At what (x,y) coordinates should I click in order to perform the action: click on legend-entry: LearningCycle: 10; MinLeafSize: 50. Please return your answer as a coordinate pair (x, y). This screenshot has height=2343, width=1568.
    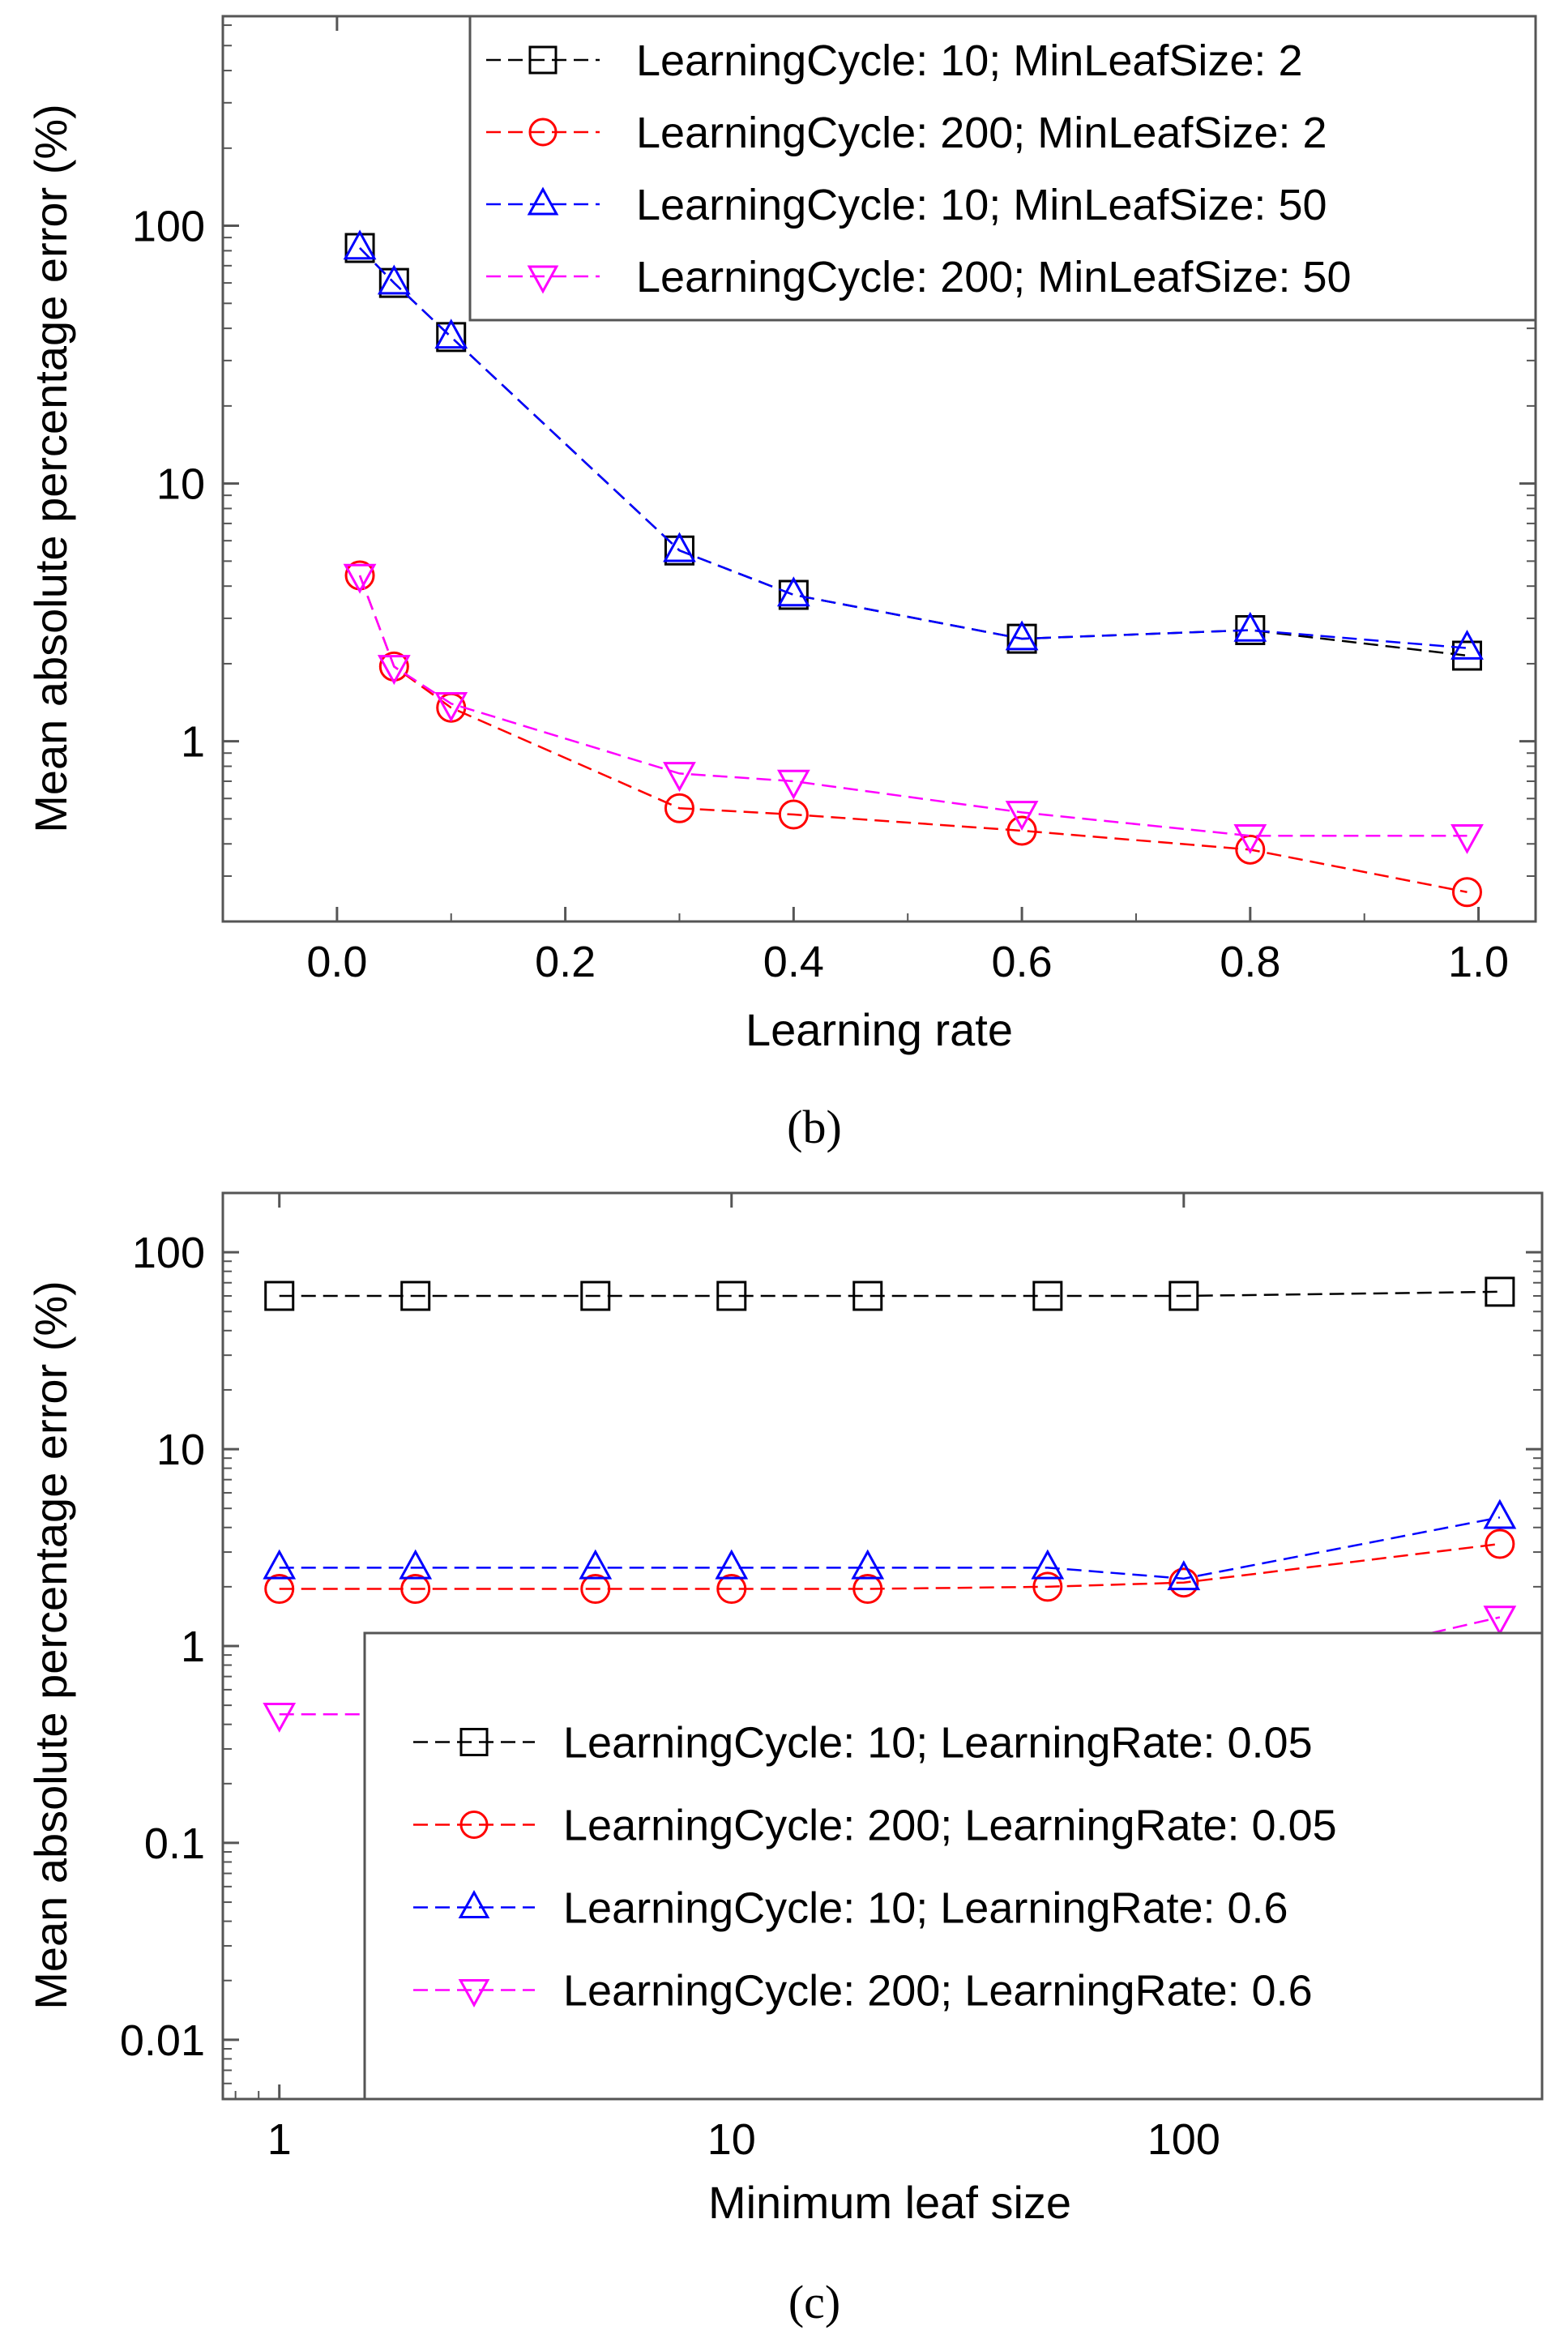
    Looking at the image, I should click on (981, 205).